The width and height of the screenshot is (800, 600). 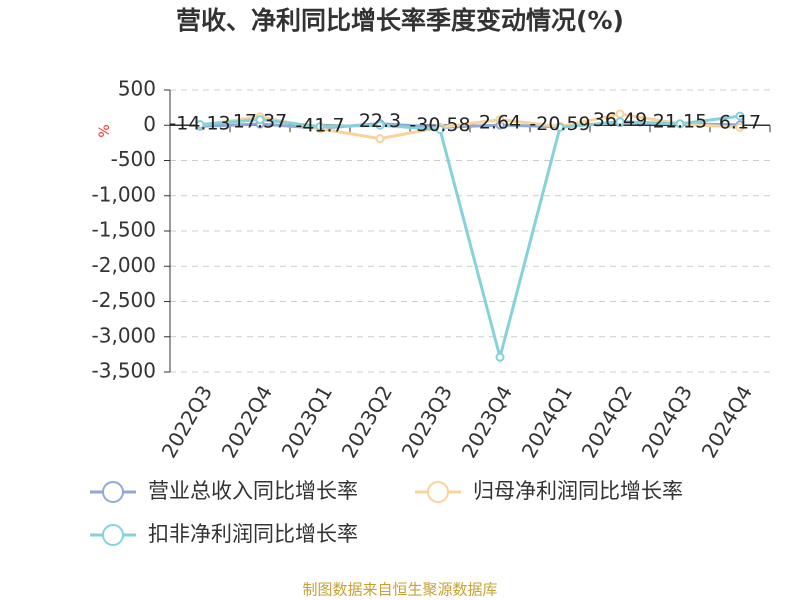 I want to click on legend-item: 归母净利润同比增长率, so click(x=549, y=491).